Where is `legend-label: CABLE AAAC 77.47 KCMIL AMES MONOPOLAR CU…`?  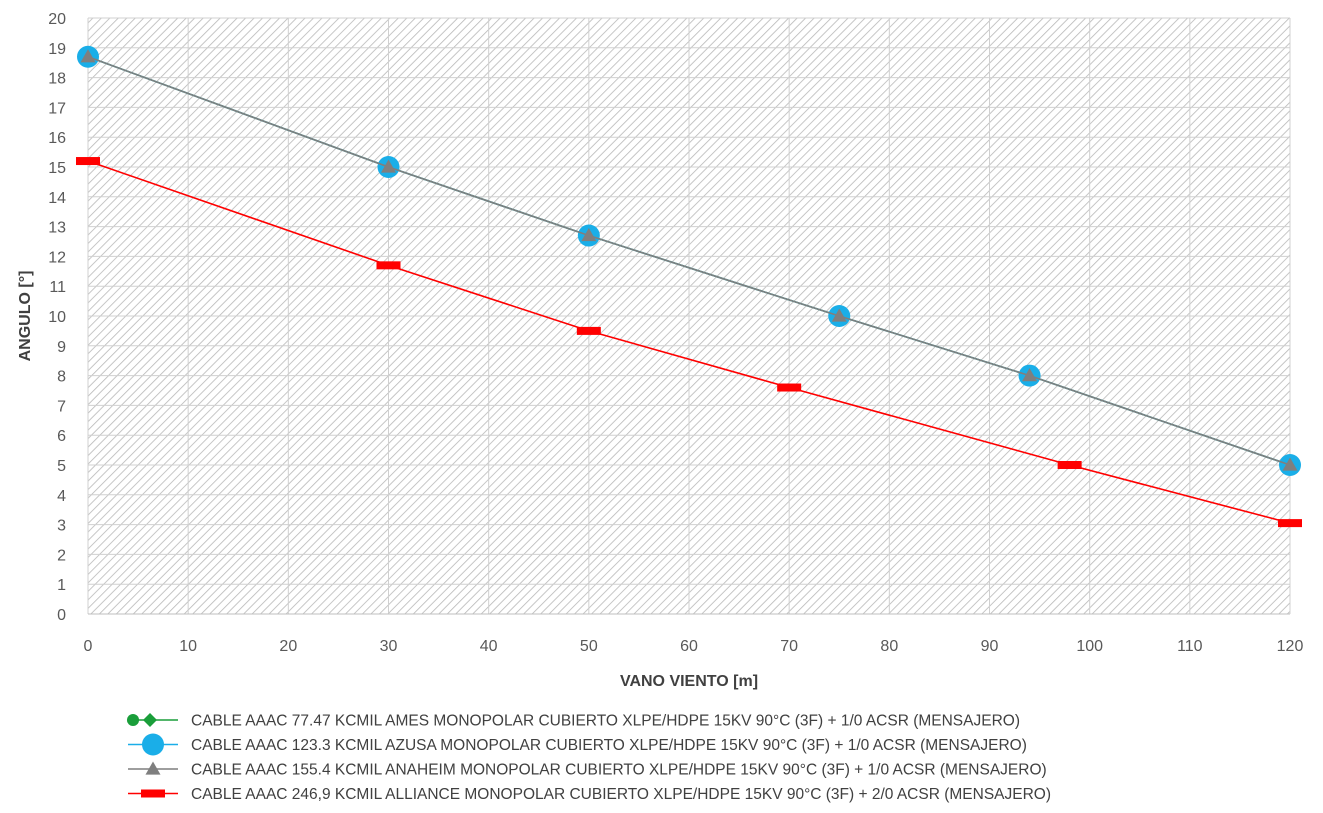 legend-label: CABLE AAAC 77.47 KCMIL AMES MONOPOLAR CU… is located at coordinates (605, 721).